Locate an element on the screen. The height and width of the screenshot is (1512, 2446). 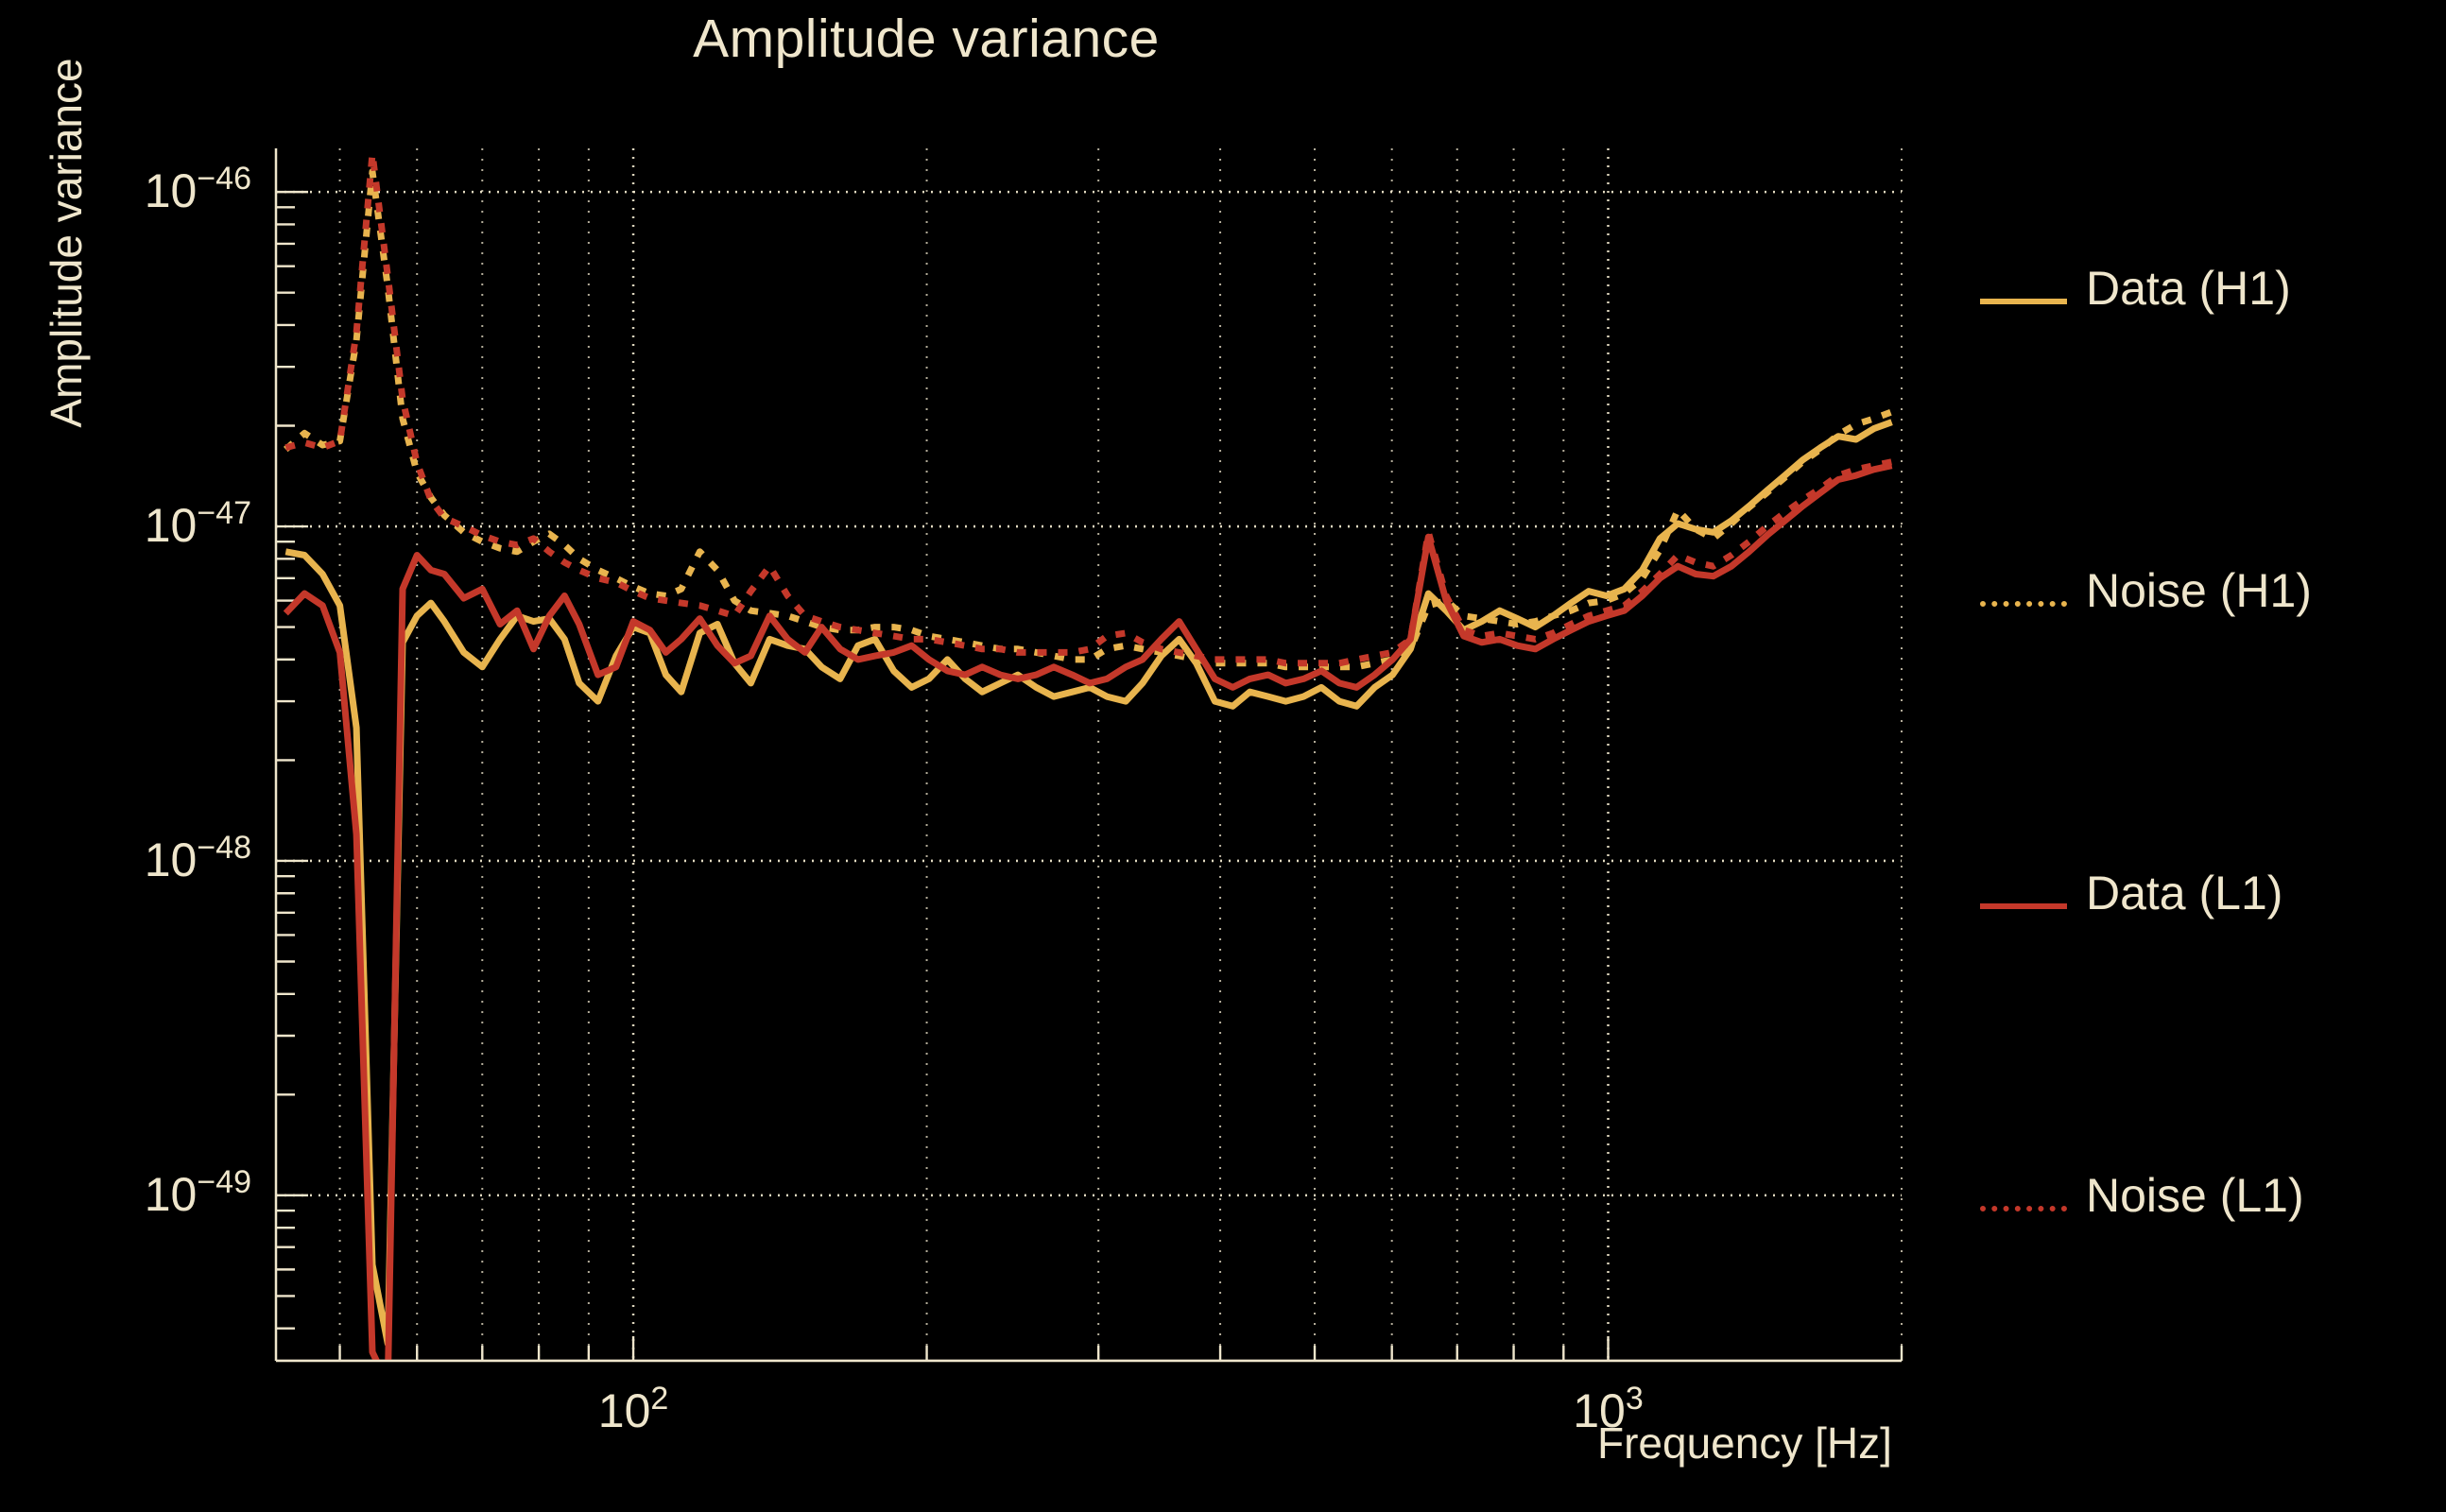
y-tick-label: 10−49 is located at coordinates (198, 1192).